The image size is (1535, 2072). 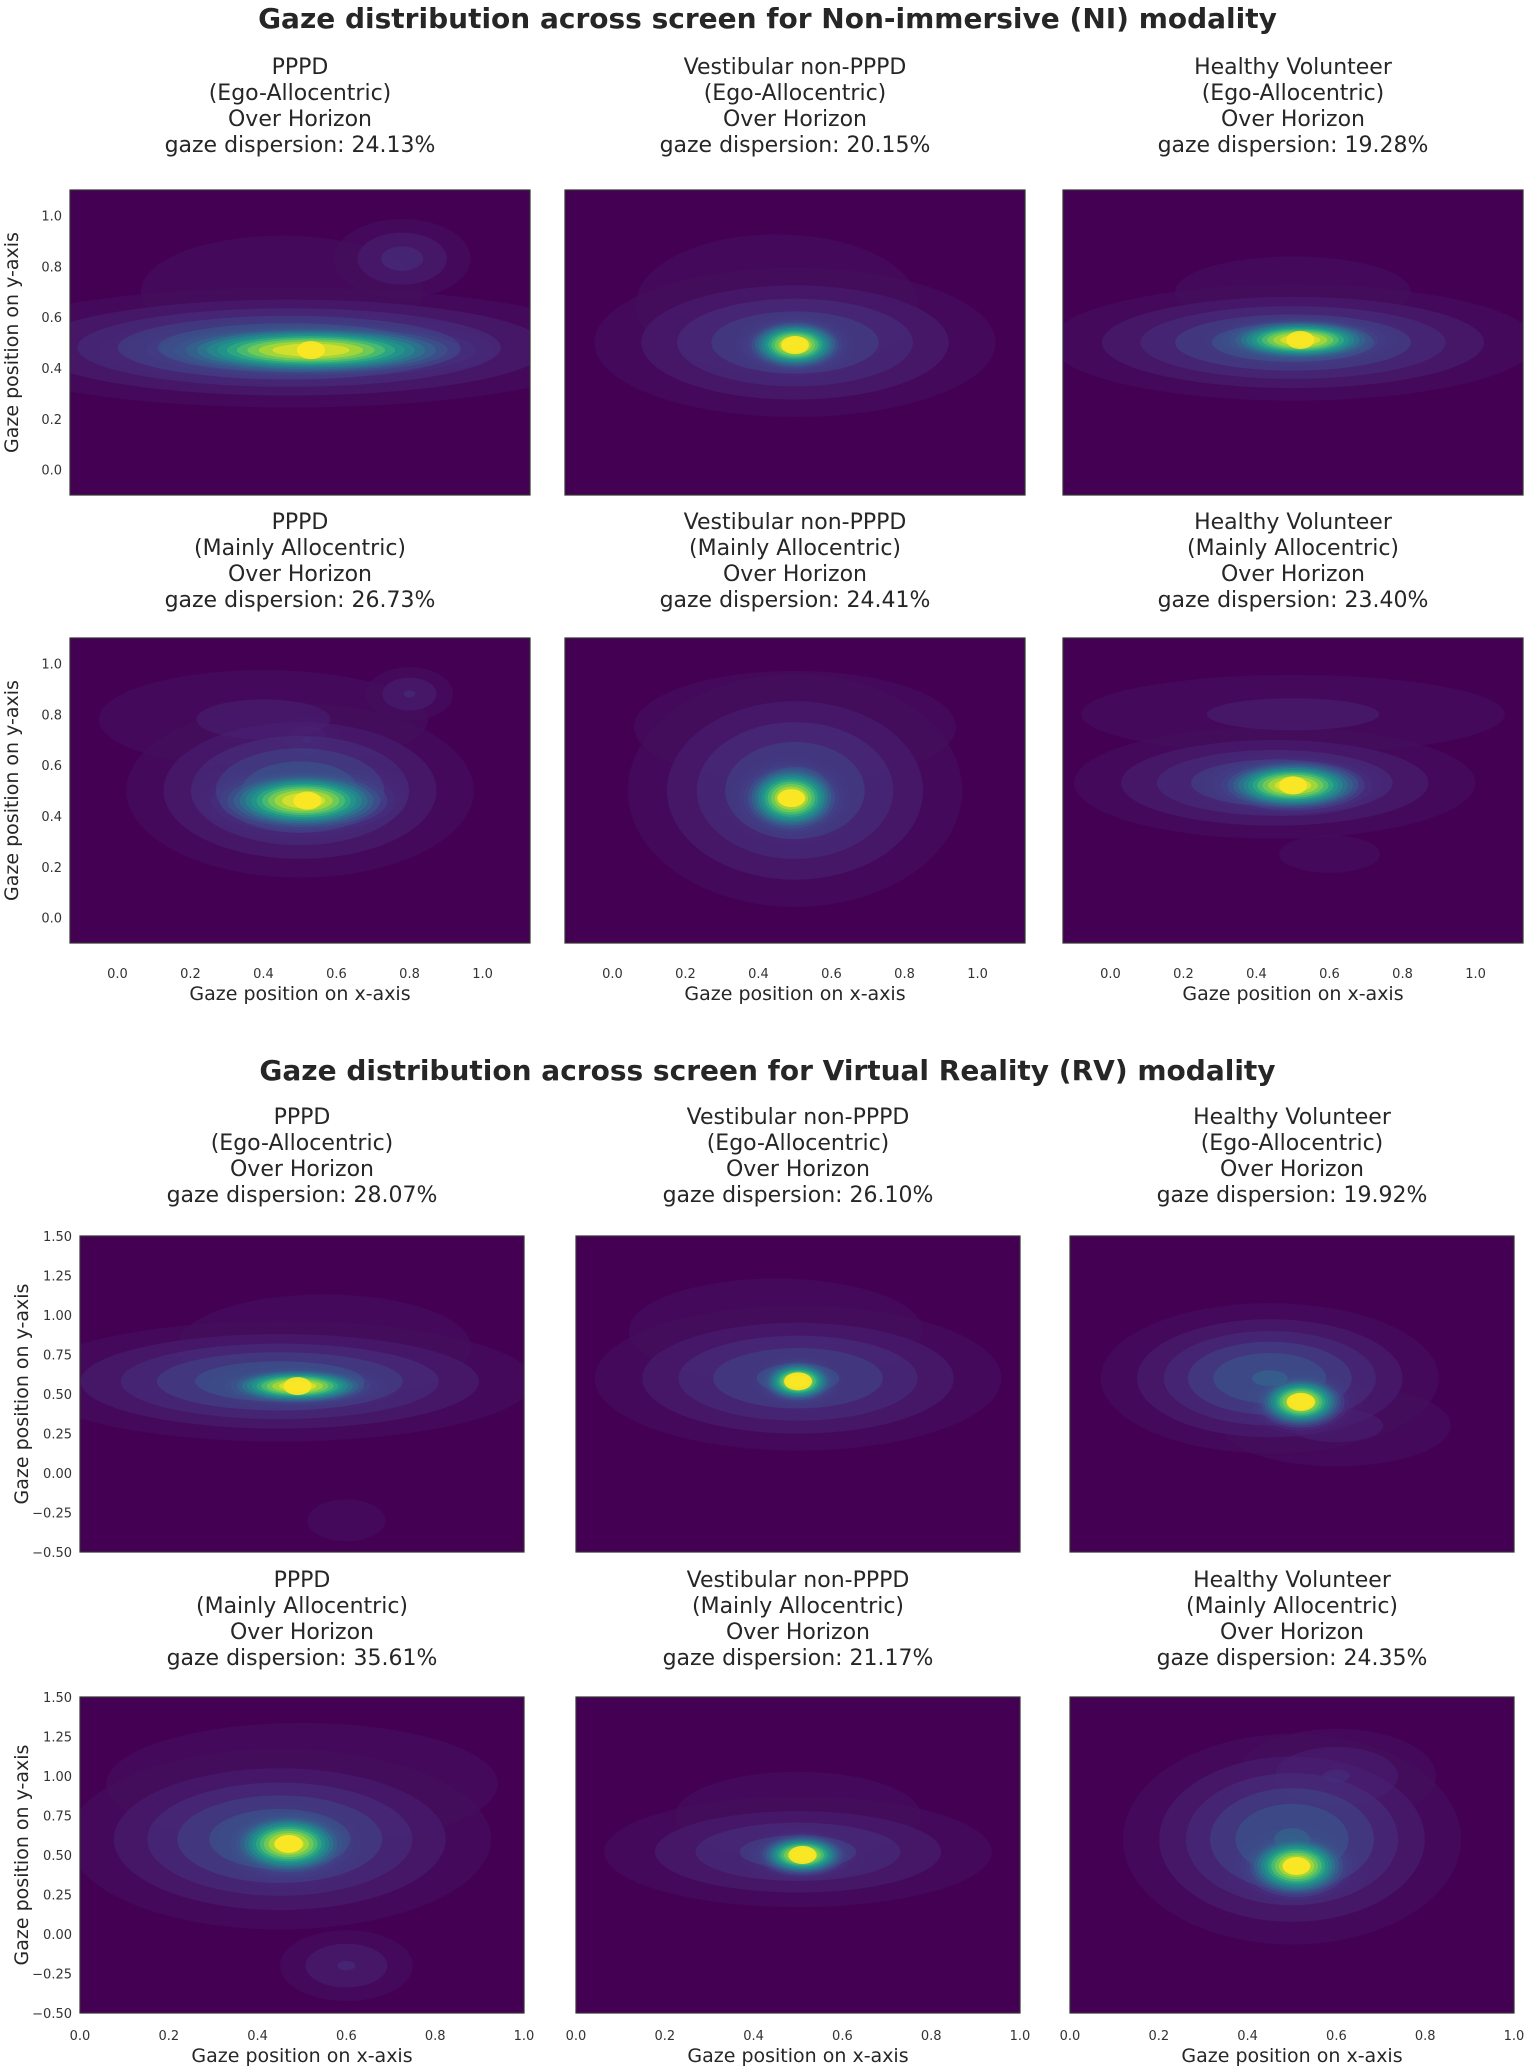 What do you see at coordinates (795, 522) in the screenshot?
I see `panel-title-group: Vestibular non-PPPD` at bounding box center [795, 522].